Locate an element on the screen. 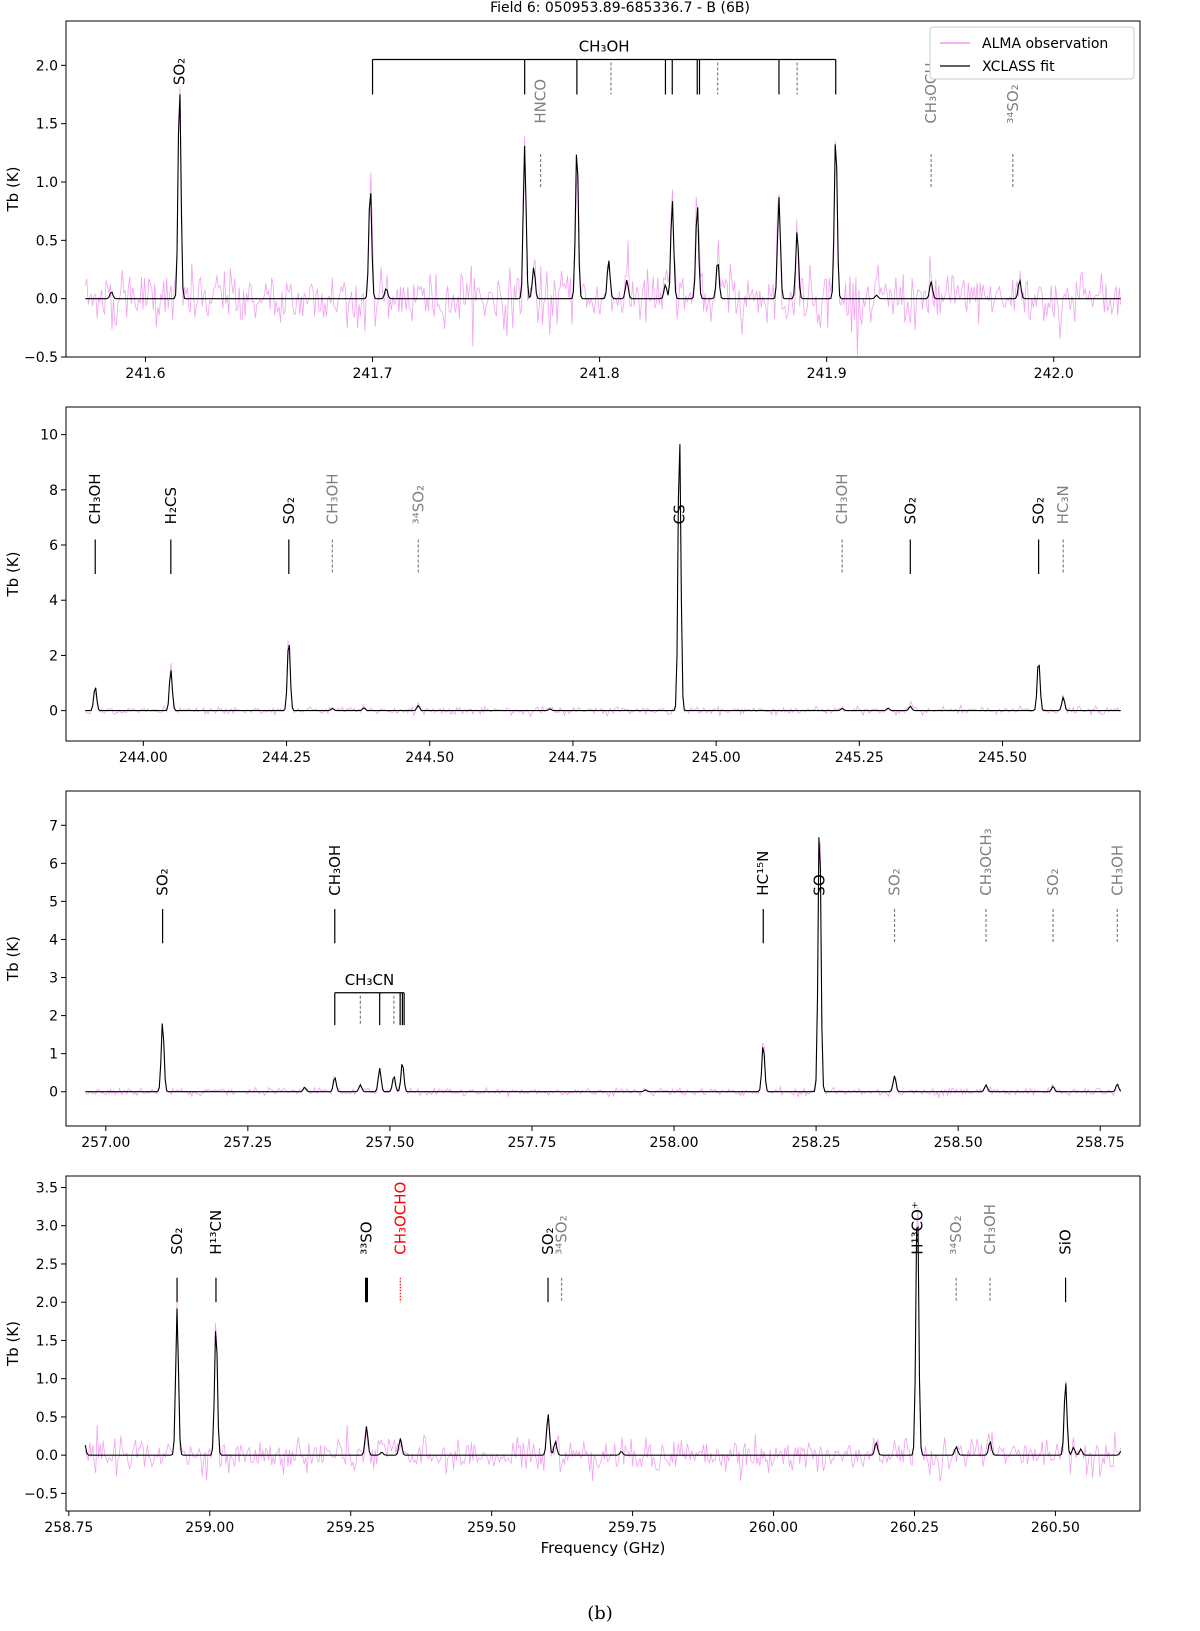 The image size is (1200, 1631). y-tick-label: 3.5 is located at coordinates (47, 1188).